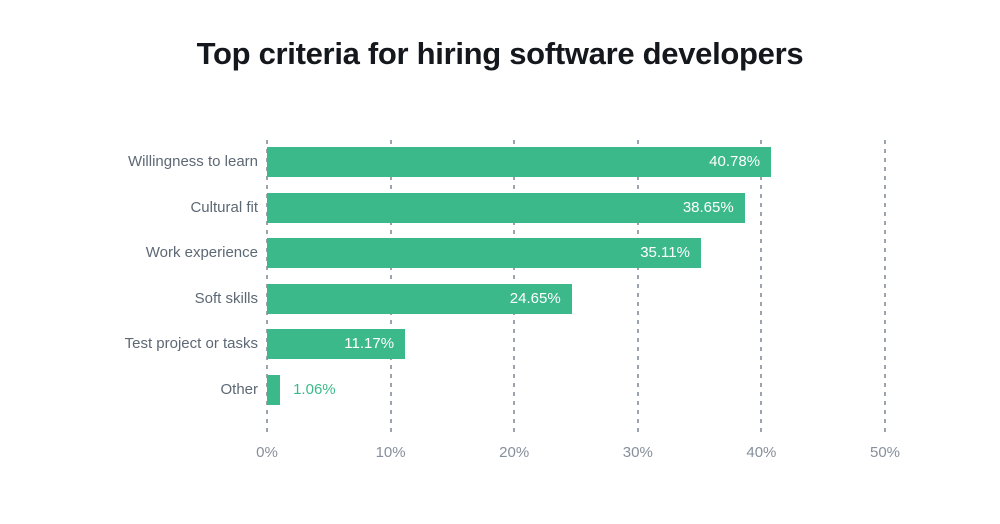 The height and width of the screenshot is (524, 1000). What do you see at coordinates (519, 162) in the screenshot?
I see `bar: 40.78%` at bounding box center [519, 162].